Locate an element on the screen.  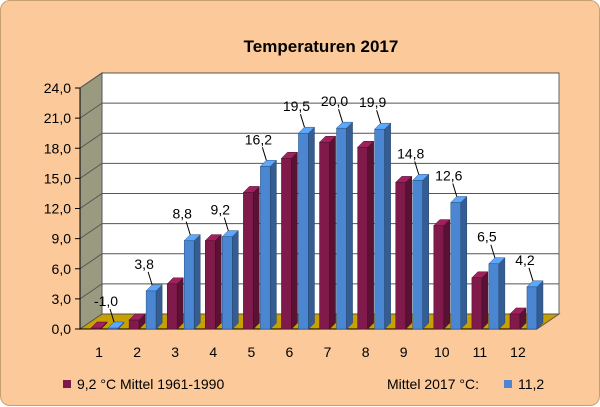
y-tick-label: 18,0 is located at coordinates (57, 148).